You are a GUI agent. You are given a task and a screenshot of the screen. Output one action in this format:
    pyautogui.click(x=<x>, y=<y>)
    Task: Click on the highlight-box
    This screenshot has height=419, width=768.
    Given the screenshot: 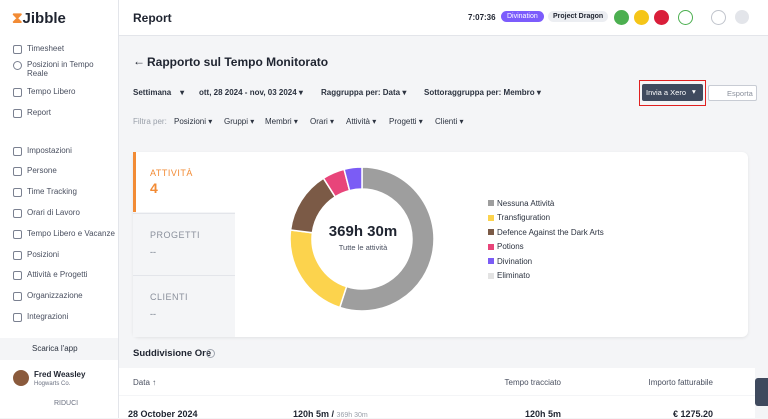 What is the action you would take?
    pyautogui.click(x=672, y=93)
    